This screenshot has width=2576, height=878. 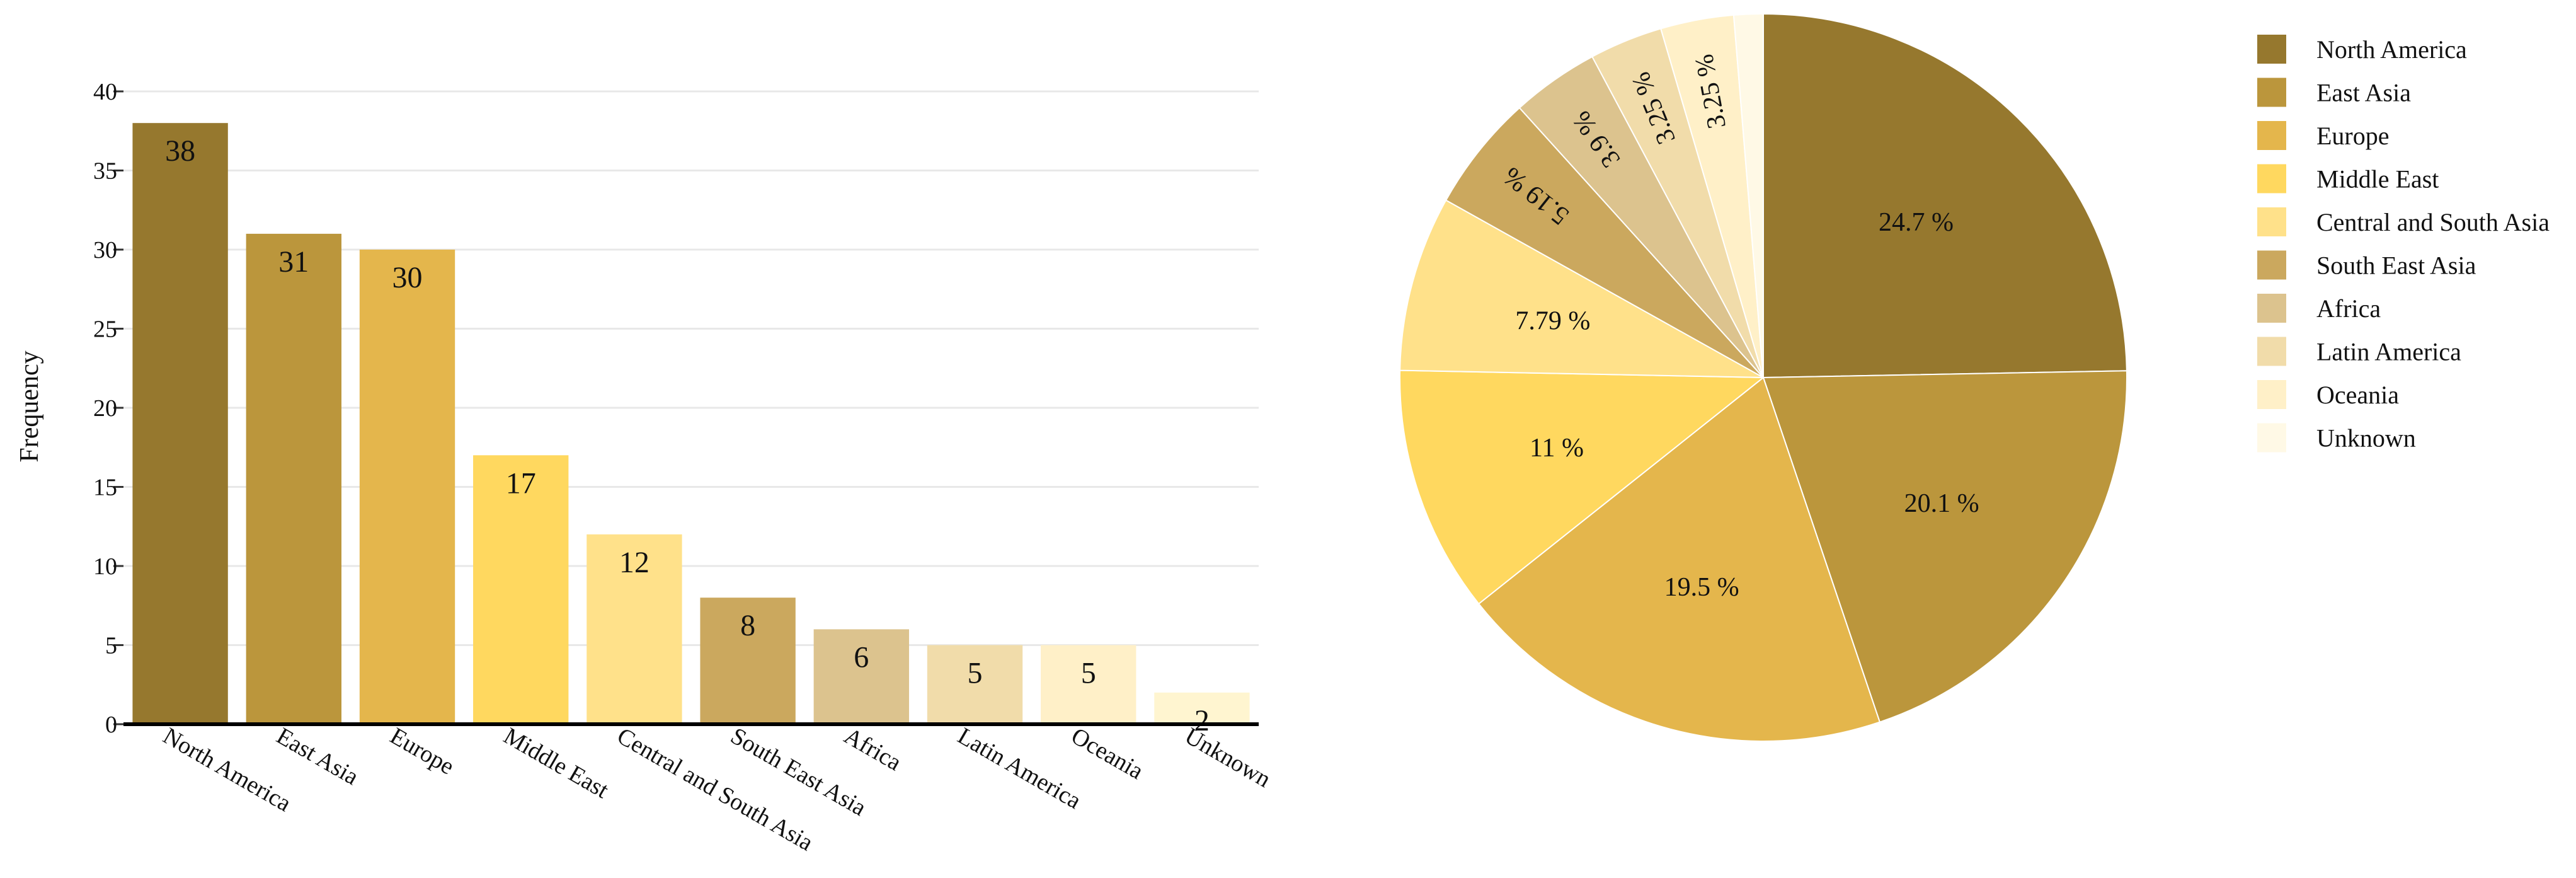 What do you see at coordinates (2433, 222) in the screenshot?
I see `legend-label: Central and South Asia` at bounding box center [2433, 222].